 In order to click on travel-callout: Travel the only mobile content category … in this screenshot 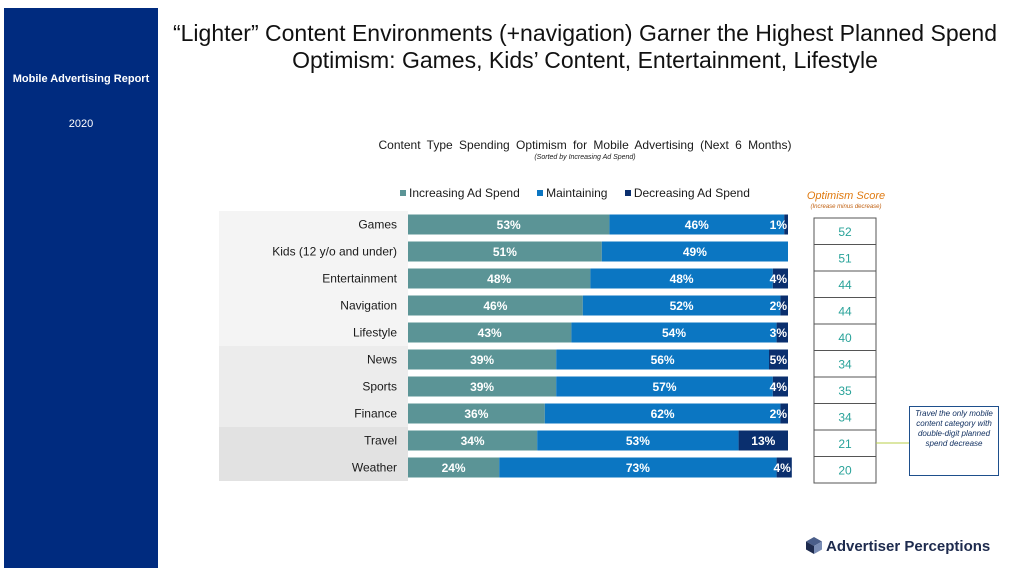, I will do `click(954, 441)`.